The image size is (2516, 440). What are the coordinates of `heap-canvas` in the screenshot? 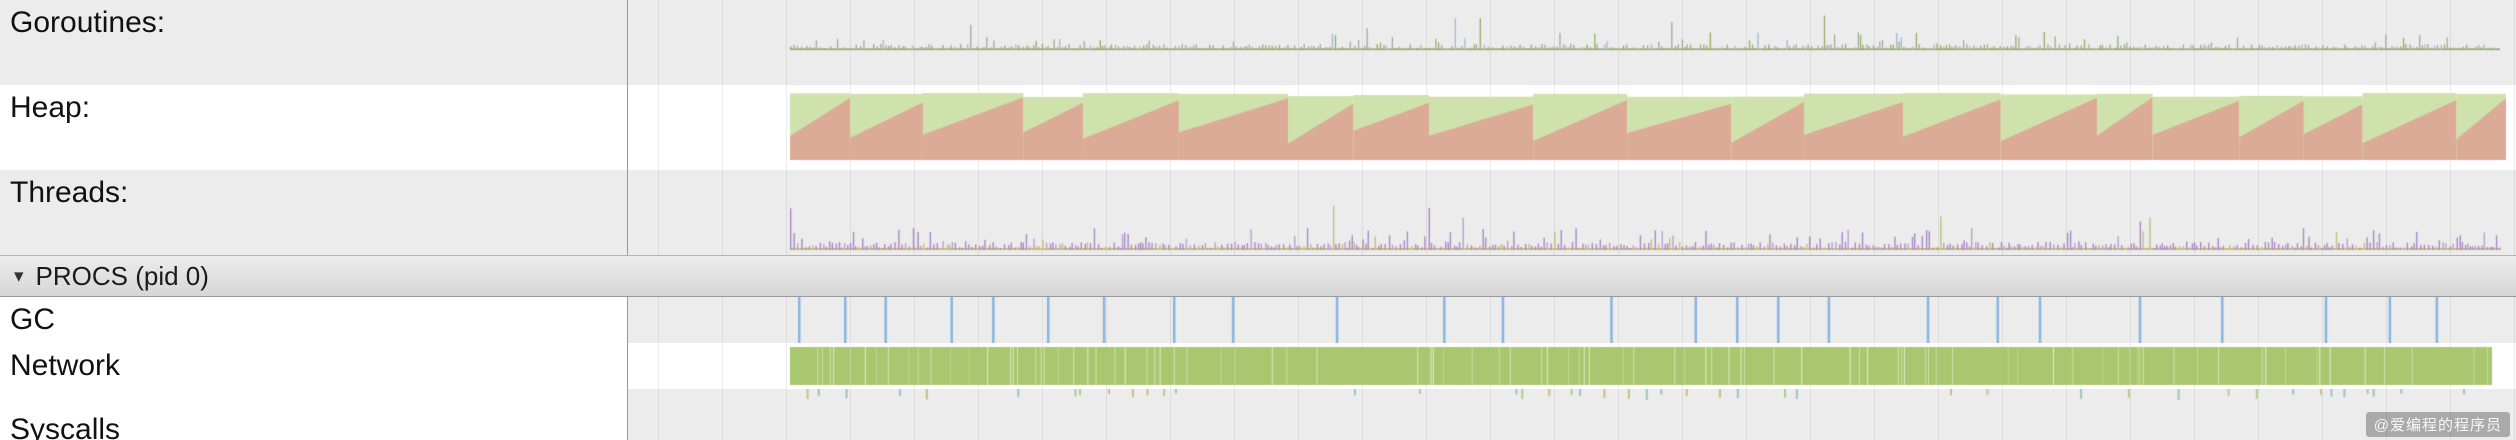 It's located at (1572, 127).